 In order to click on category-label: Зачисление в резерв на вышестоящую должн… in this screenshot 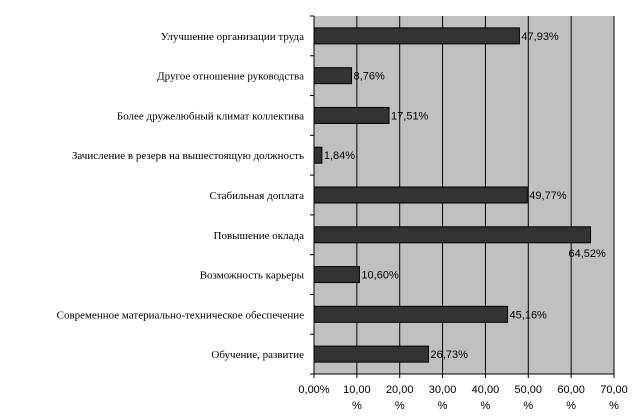, I will do `click(188, 156)`.